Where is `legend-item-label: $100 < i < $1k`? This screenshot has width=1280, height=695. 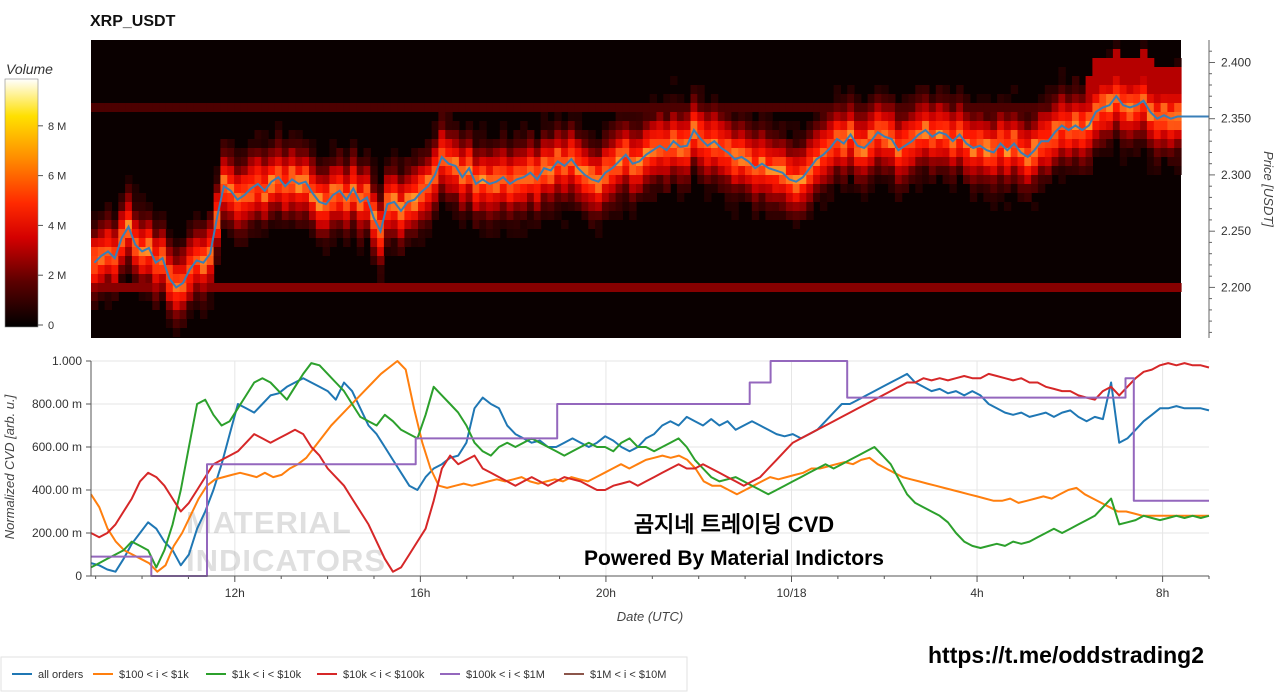
legend-item-label: $100 < i < $1k is located at coordinates (154, 675).